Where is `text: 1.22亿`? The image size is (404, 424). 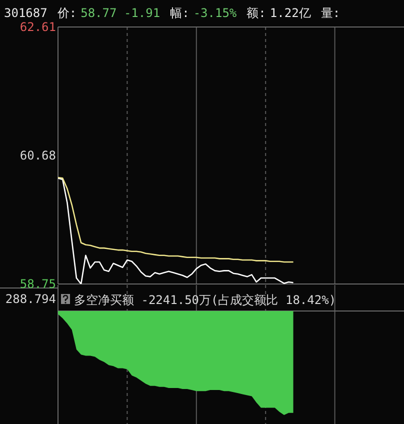
text: 1.22亿 is located at coordinates (290, 13).